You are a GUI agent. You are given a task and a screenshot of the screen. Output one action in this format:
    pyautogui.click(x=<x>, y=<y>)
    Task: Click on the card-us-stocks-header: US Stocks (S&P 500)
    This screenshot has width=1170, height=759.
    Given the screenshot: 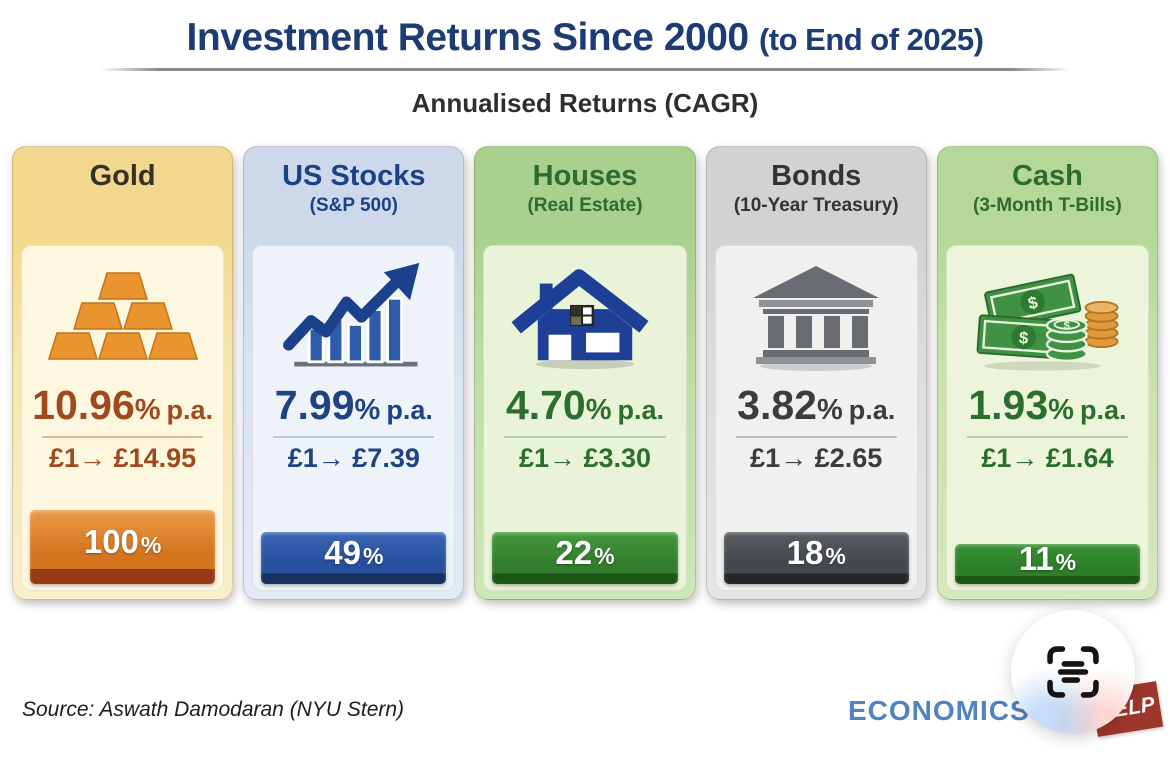 What is the action you would take?
    pyautogui.click(x=353, y=196)
    